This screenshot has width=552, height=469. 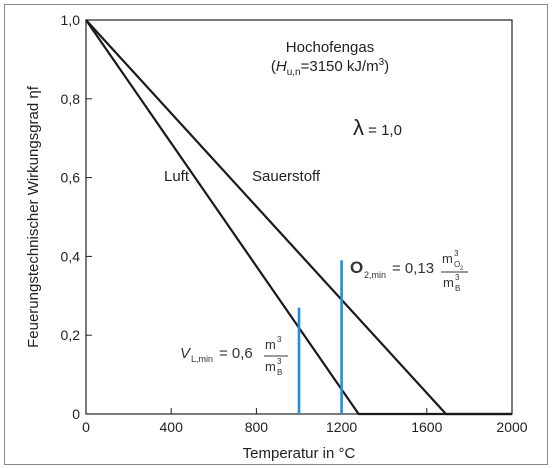 I want to click on x-tick-label: 1200, so click(x=341, y=427).